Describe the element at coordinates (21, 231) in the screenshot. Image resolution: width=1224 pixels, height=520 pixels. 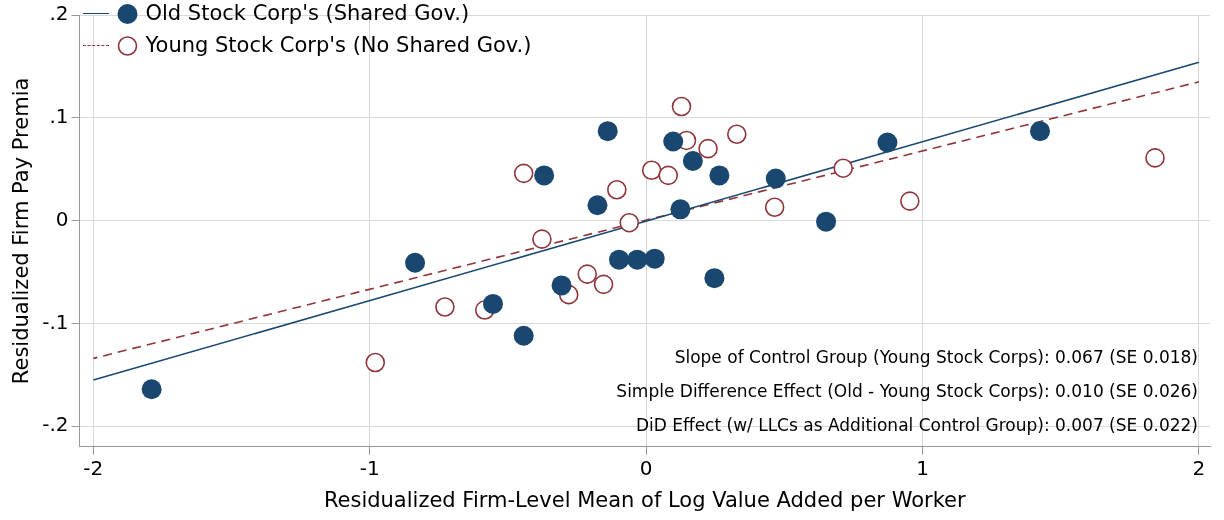
I see `y-axis-title: Residualized Firm Pay Premia` at that location.